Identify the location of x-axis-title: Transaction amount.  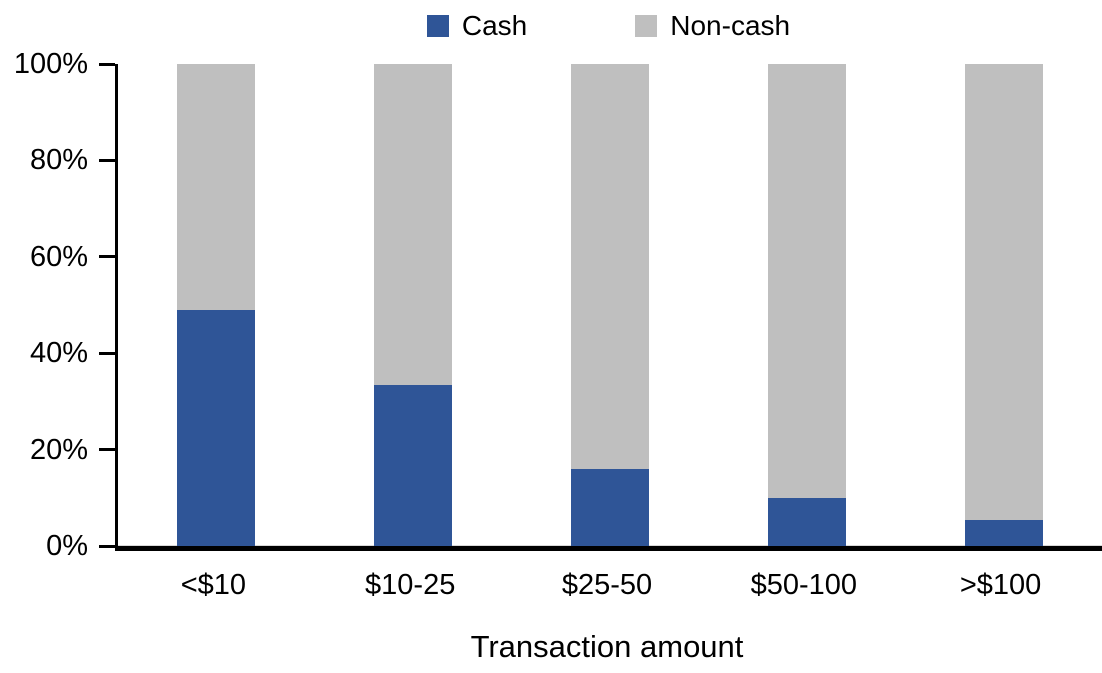
(607, 646).